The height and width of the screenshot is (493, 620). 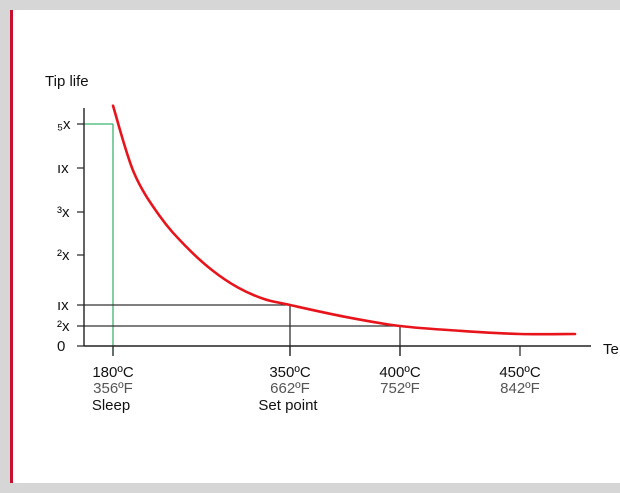 What do you see at coordinates (61, 346) in the screenshot?
I see `y-tick-label: 0` at bounding box center [61, 346].